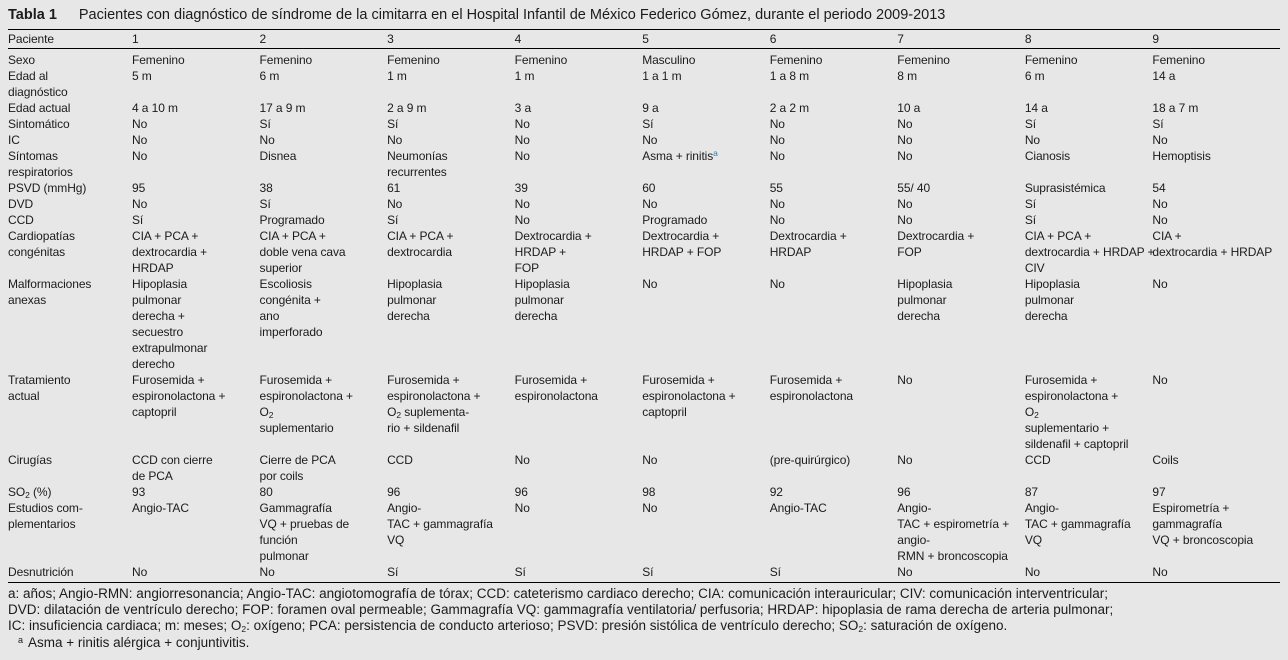  I want to click on table-cell: 3 a, so click(523, 108).